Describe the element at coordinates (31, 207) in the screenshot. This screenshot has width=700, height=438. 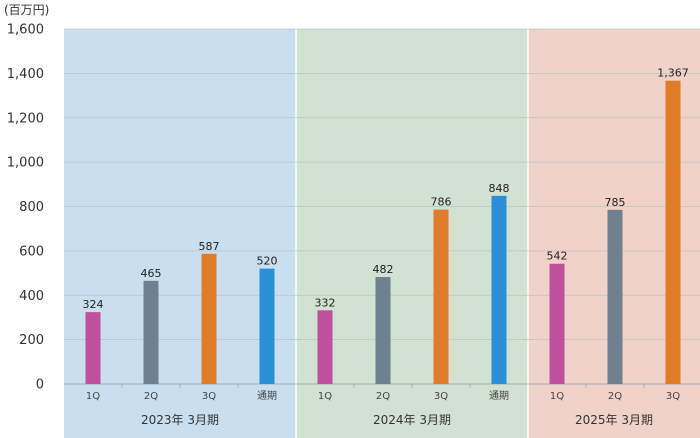
I see `y-tick-label: 800` at that location.